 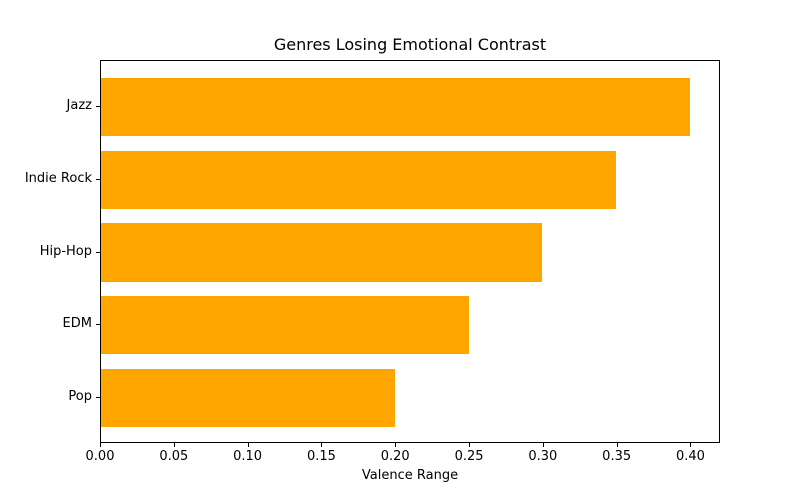 I want to click on x-tick-label: 0.00, so click(x=100, y=456).